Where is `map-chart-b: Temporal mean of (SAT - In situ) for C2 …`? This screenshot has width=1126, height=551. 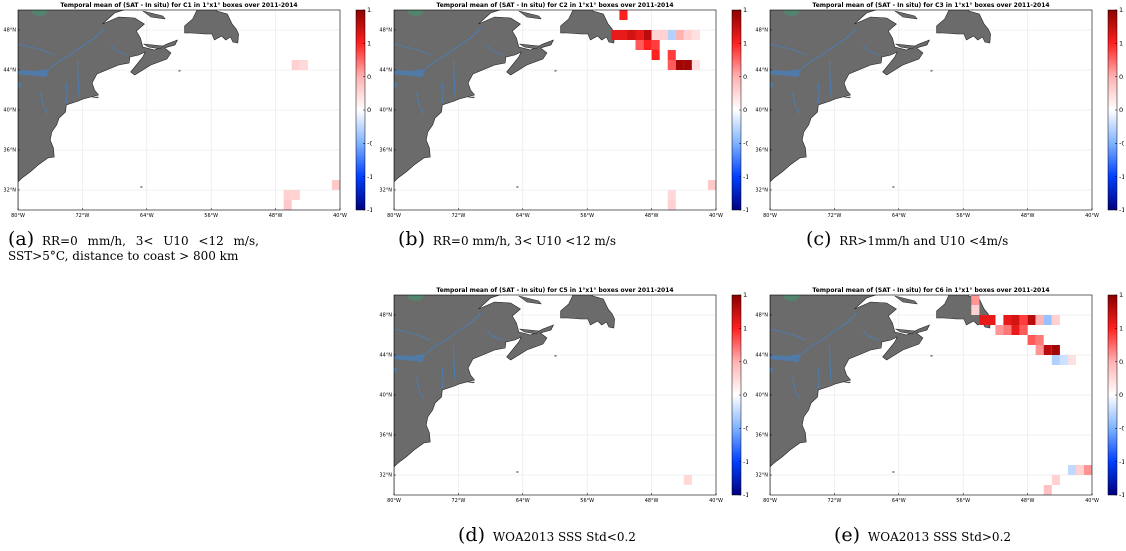
map-chart-b: Temporal mean of (SAT - In situ) for C2 … is located at coordinates (563, 110).